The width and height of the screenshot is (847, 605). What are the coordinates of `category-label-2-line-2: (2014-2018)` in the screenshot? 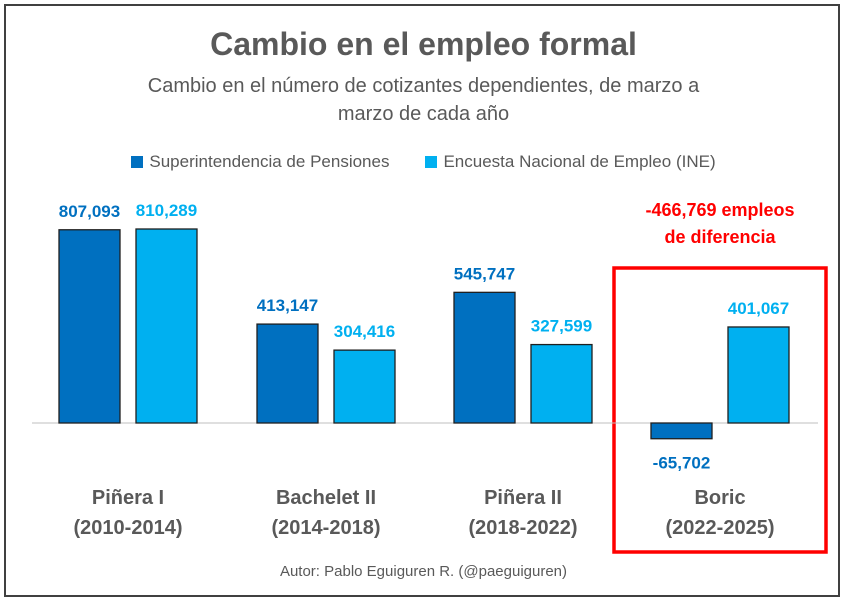 It's located at (326, 528).